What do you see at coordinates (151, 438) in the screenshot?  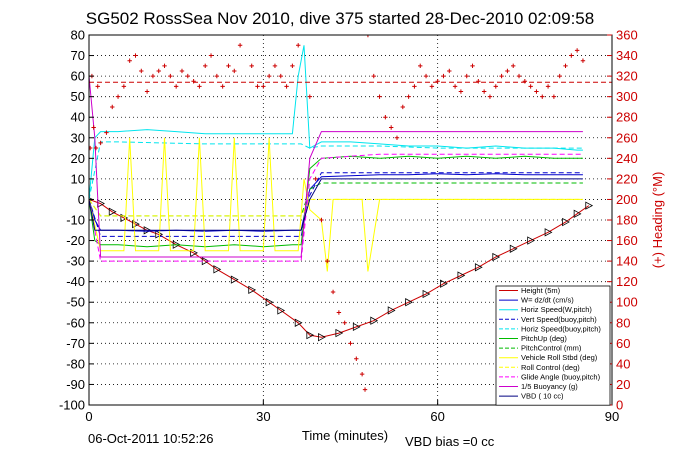 I see `footer-date: 06-Oct-2011 10:52:26` at bounding box center [151, 438].